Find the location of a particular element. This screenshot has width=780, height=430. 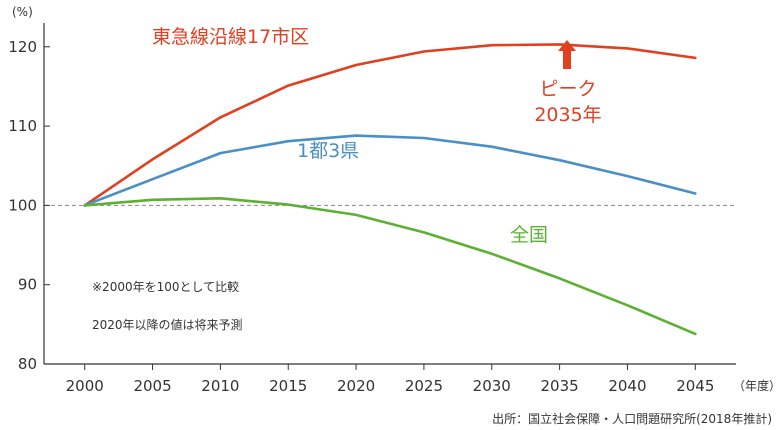

series-label-1to3ken: 1都3県 is located at coordinates (328, 151).